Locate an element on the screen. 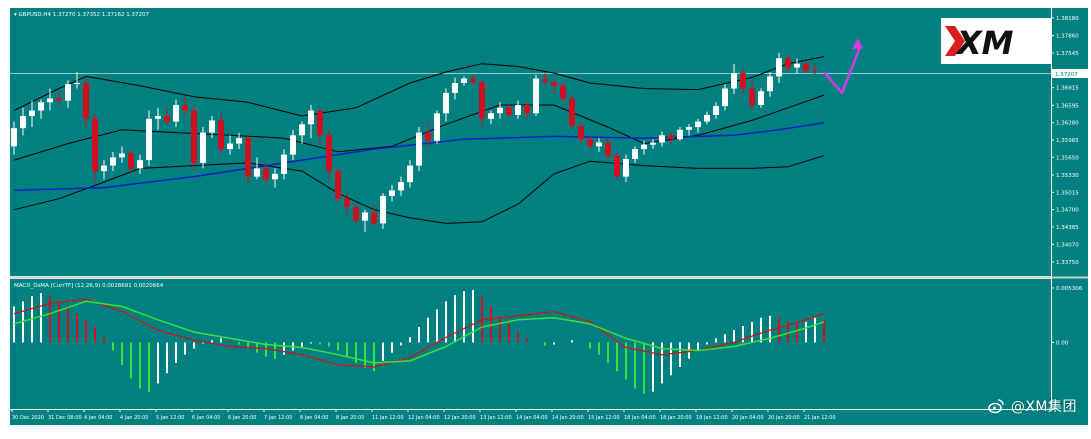  open-value: 1.37270 is located at coordinates (64, 15).